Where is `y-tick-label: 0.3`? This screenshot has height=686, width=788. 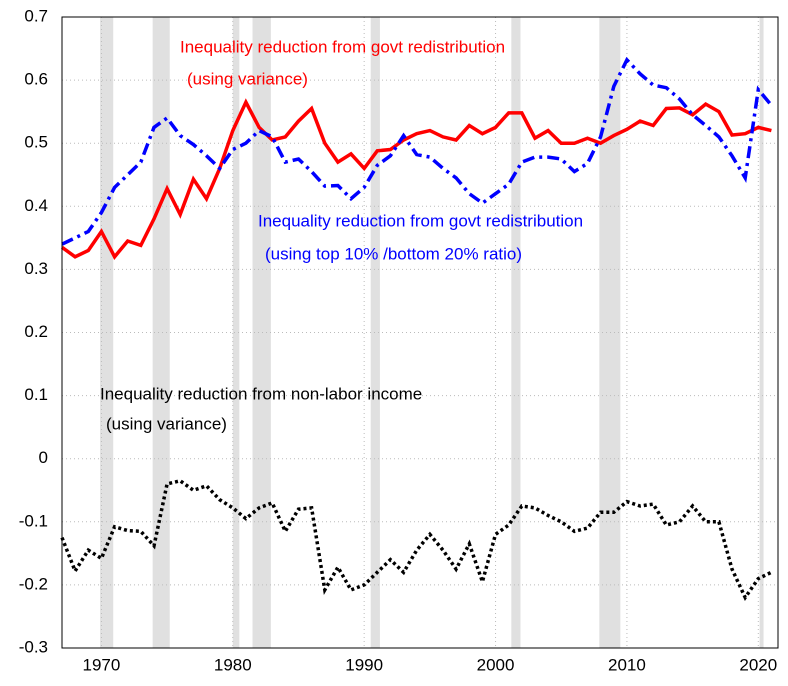
y-tick-label: 0.3 is located at coordinates (36, 268).